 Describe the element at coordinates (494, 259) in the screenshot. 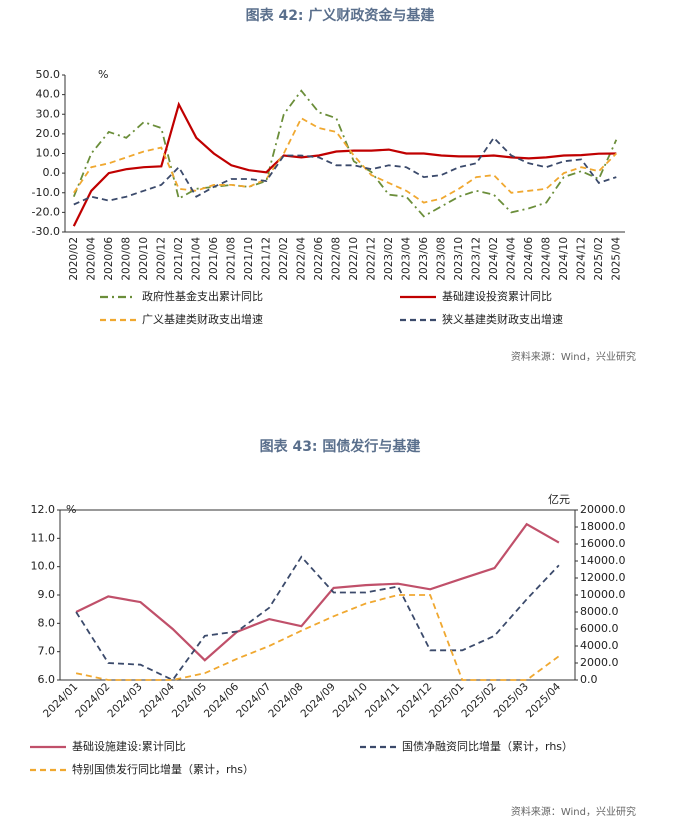

I see `x-tick-label: 2024/02` at that location.